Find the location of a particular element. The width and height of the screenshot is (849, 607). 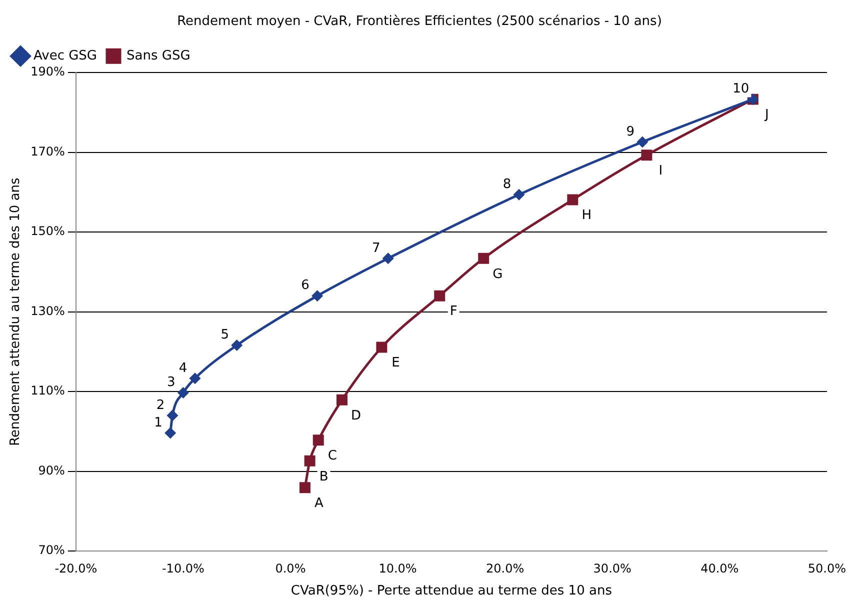

annotation: D is located at coordinates (355, 416).